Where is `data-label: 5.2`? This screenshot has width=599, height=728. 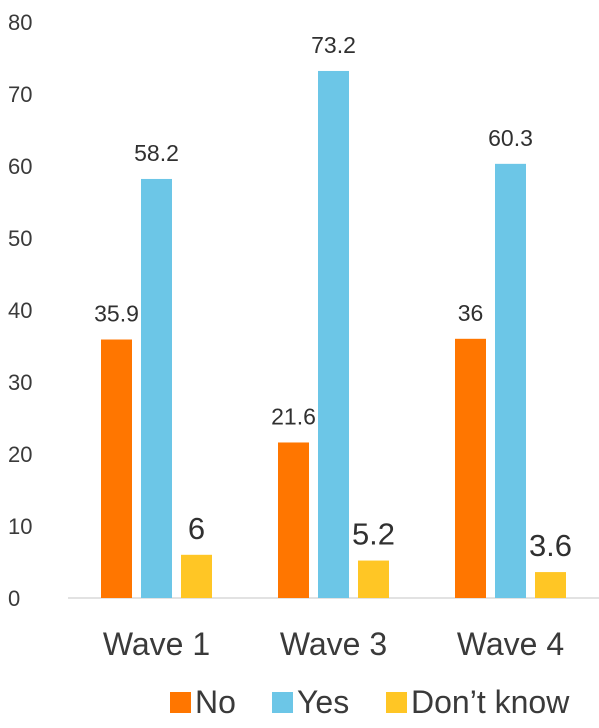 data-label: 5.2 is located at coordinates (373, 534).